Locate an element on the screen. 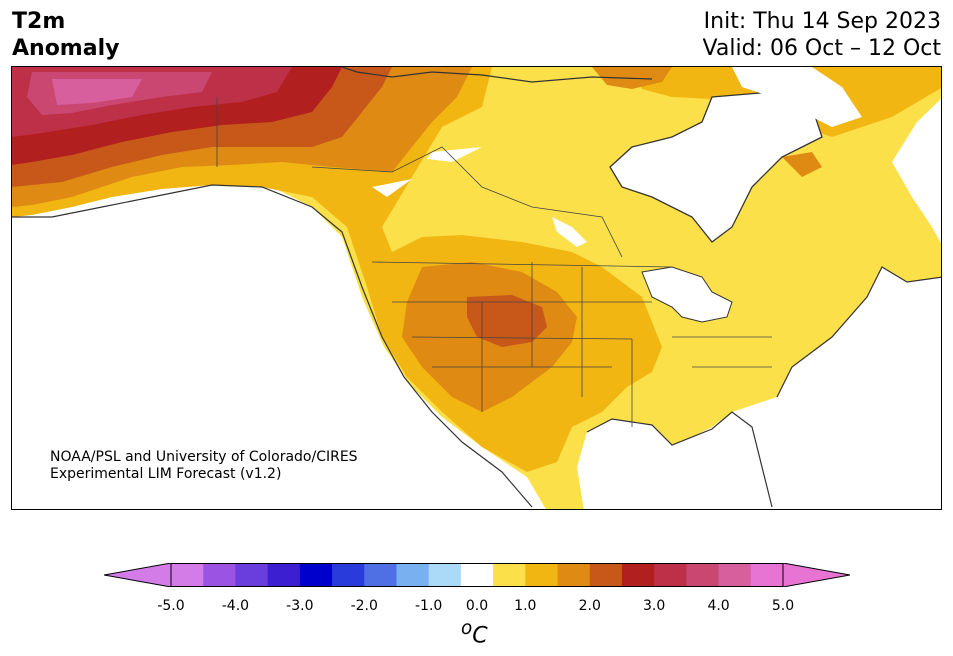  hudson-bay is located at coordinates (716, 167).